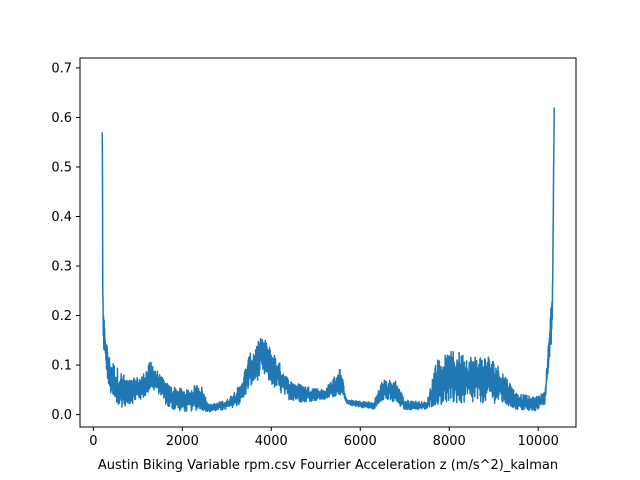  What do you see at coordinates (449, 441) in the screenshot?
I see `x-tick-label: 8000` at bounding box center [449, 441].